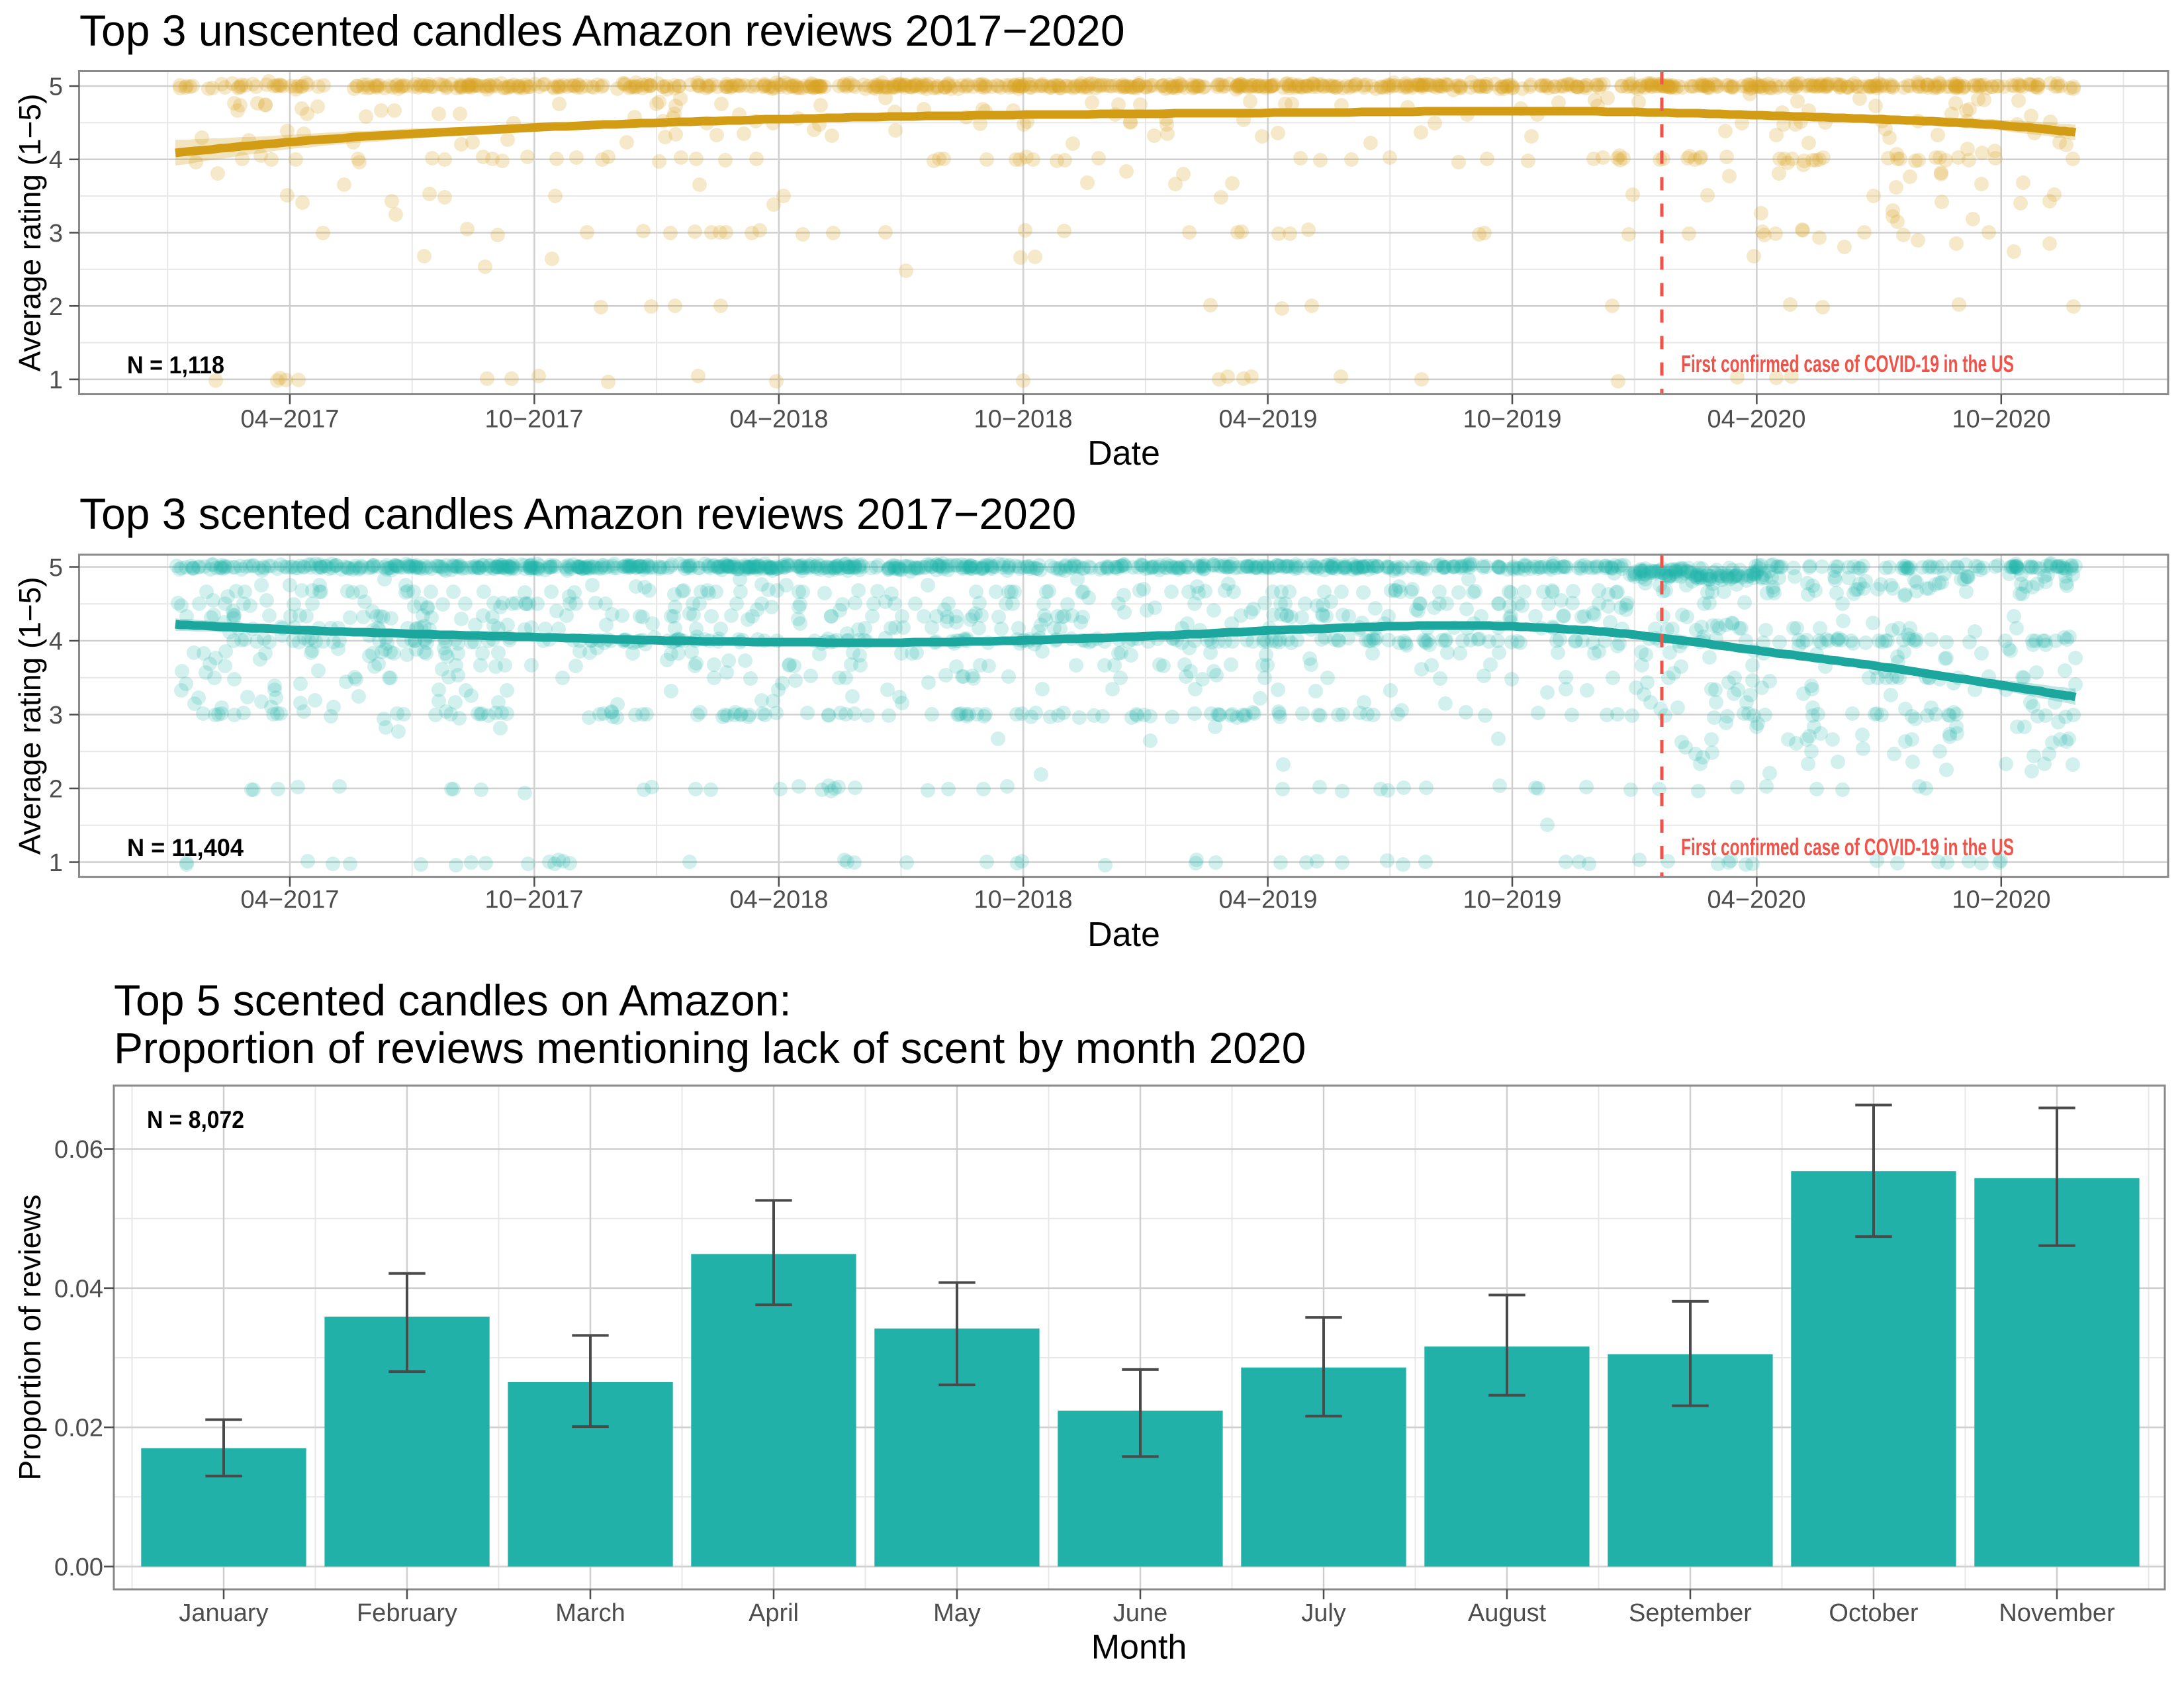  What do you see at coordinates (590, 1613) in the screenshot?
I see `svg-text: March` at bounding box center [590, 1613].